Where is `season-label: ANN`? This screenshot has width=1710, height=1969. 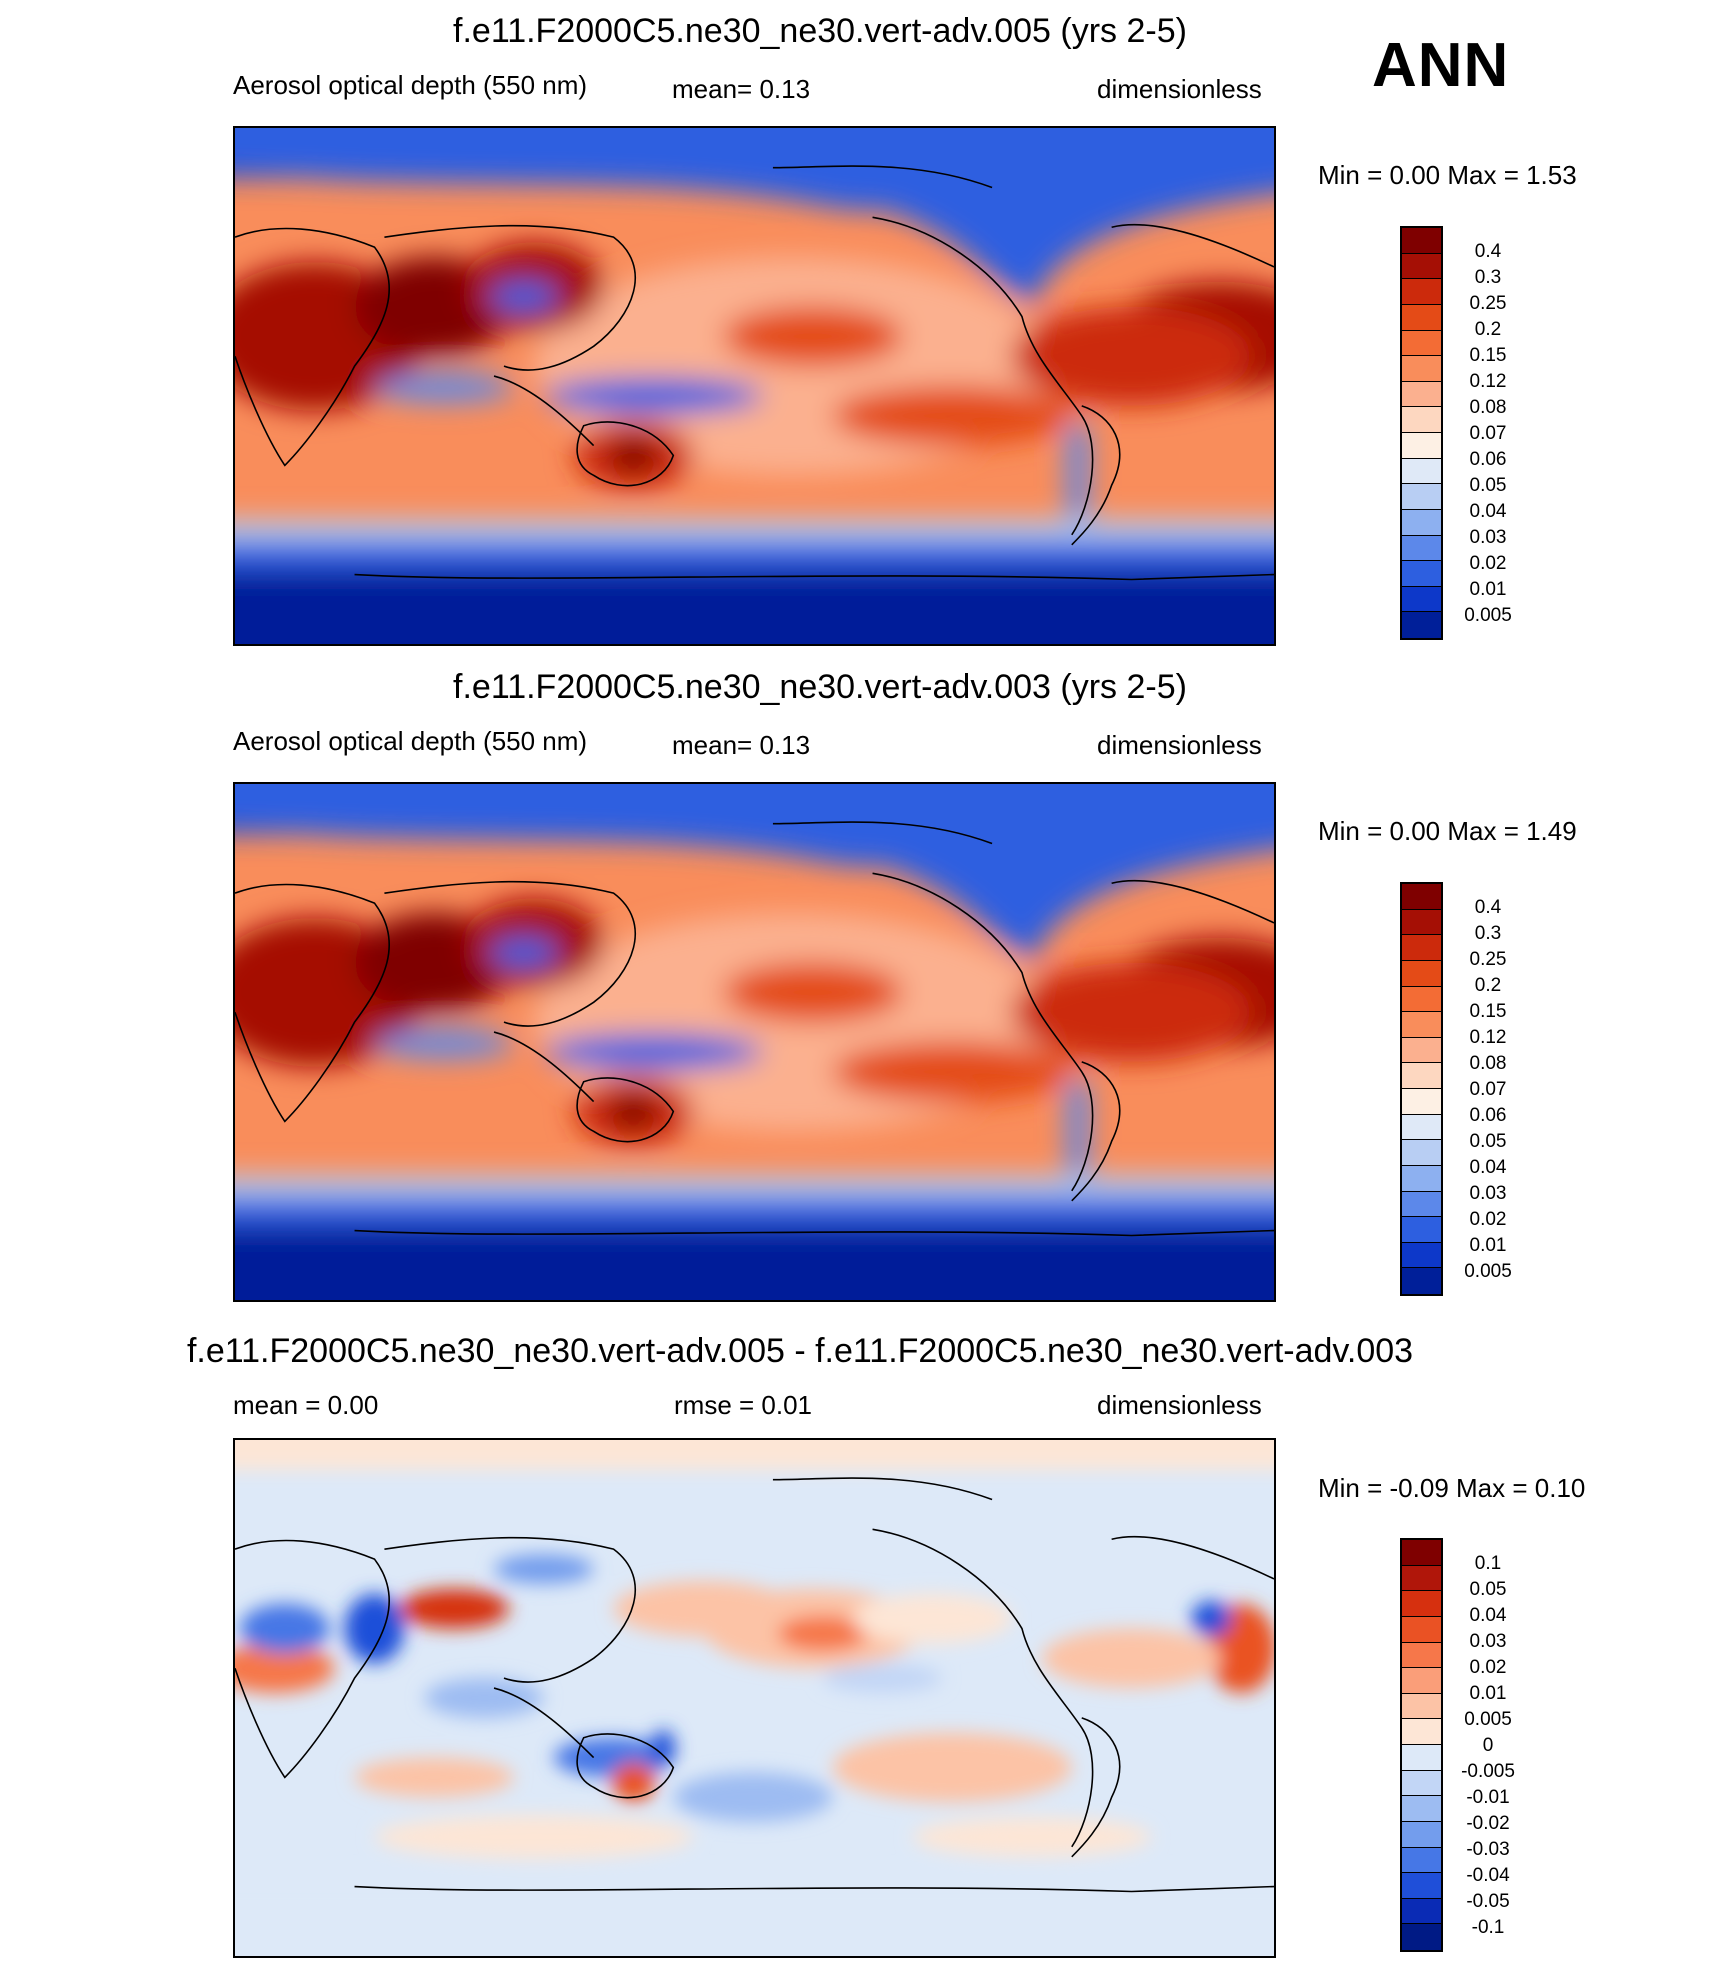 season-label: ANN is located at coordinates (1441, 65).